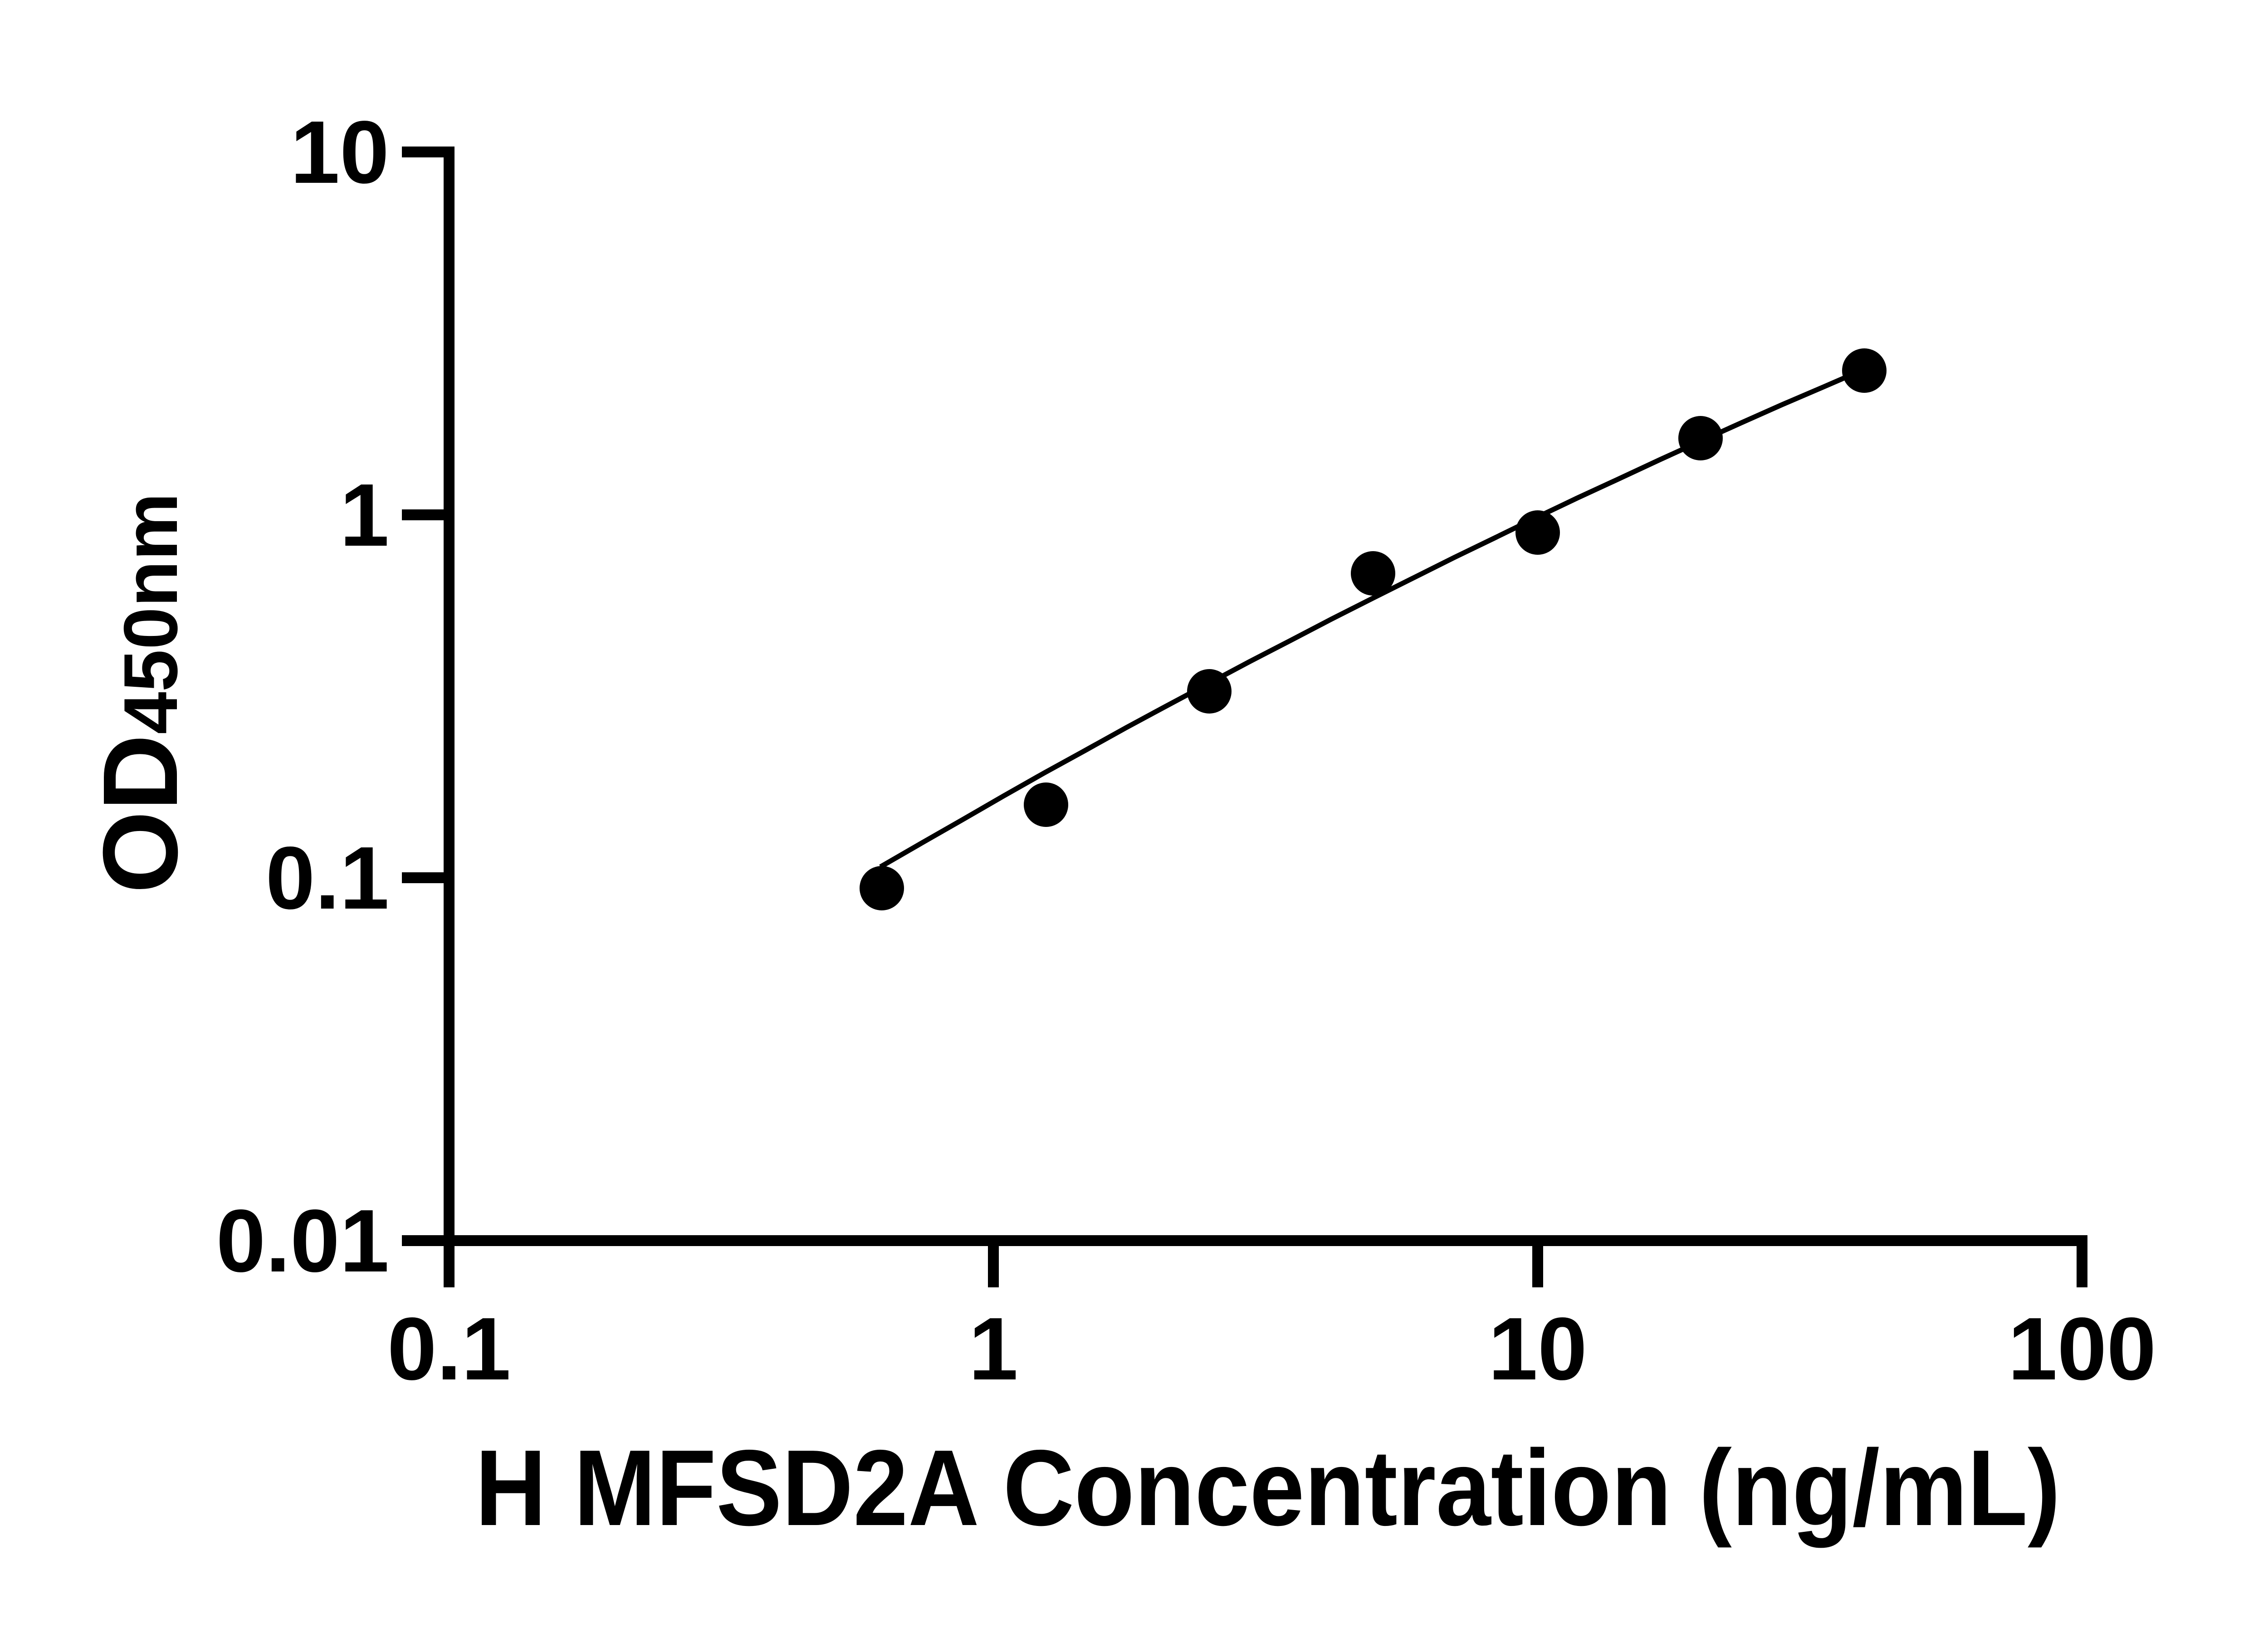  Describe the element at coordinates (1268, 1488) in the screenshot. I see `svg-text: H MFSD2A Concentration (ng/mL)` at that location.